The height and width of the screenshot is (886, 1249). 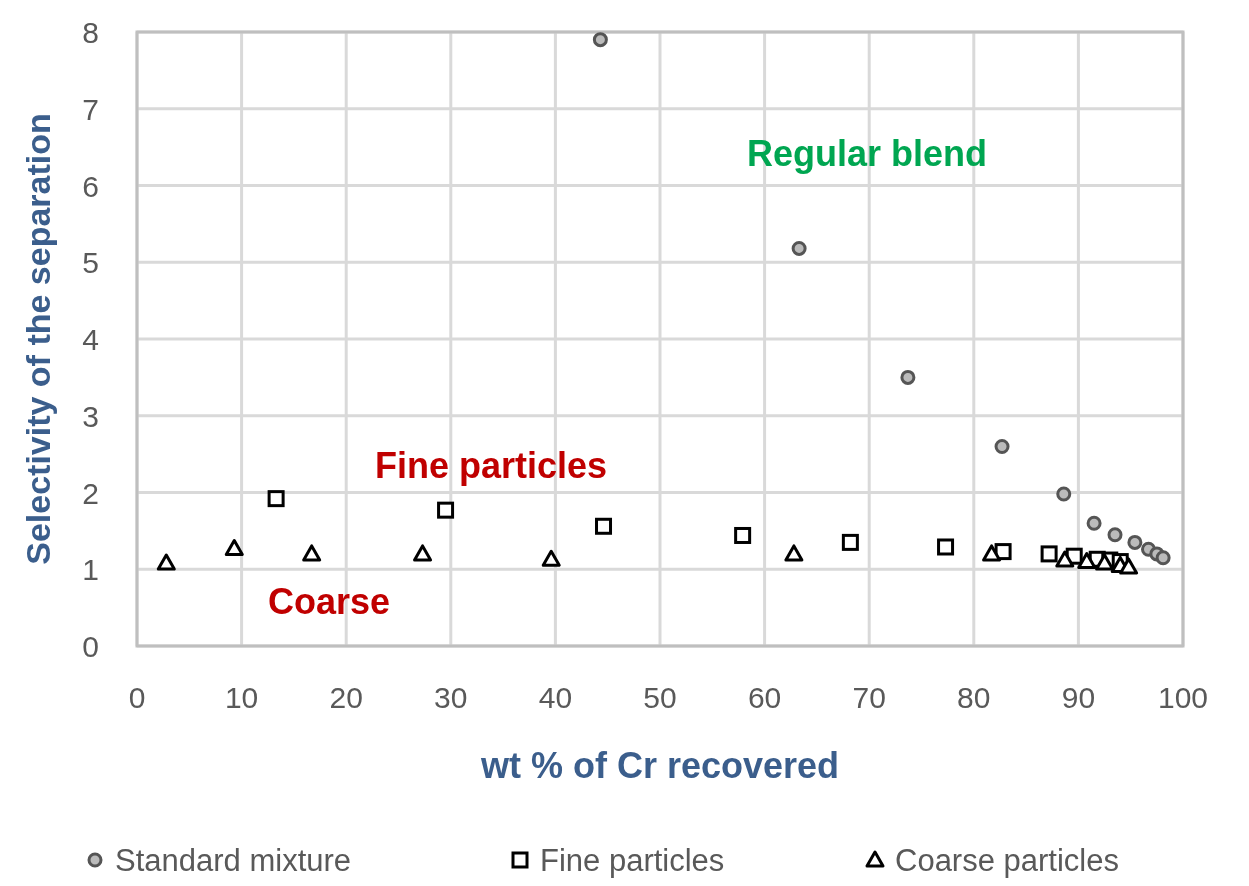 What do you see at coordinates (867, 153) in the screenshot?
I see `annotation: Regular blend` at bounding box center [867, 153].